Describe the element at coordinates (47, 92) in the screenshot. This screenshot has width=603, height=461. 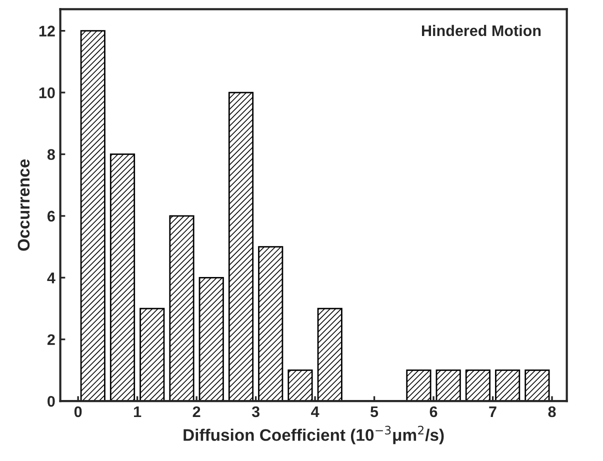
I see `y-tick-label: 10` at that location.